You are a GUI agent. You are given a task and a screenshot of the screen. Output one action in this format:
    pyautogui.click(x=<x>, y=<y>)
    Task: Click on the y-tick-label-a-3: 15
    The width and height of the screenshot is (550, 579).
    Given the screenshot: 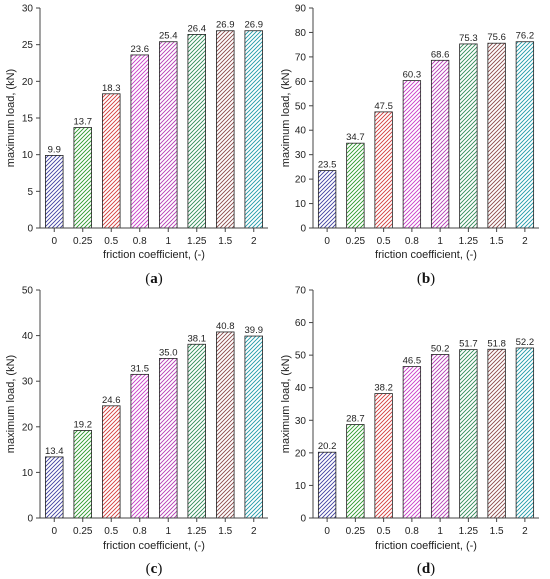 What is the action you would take?
    pyautogui.click(x=28, y=119)
    